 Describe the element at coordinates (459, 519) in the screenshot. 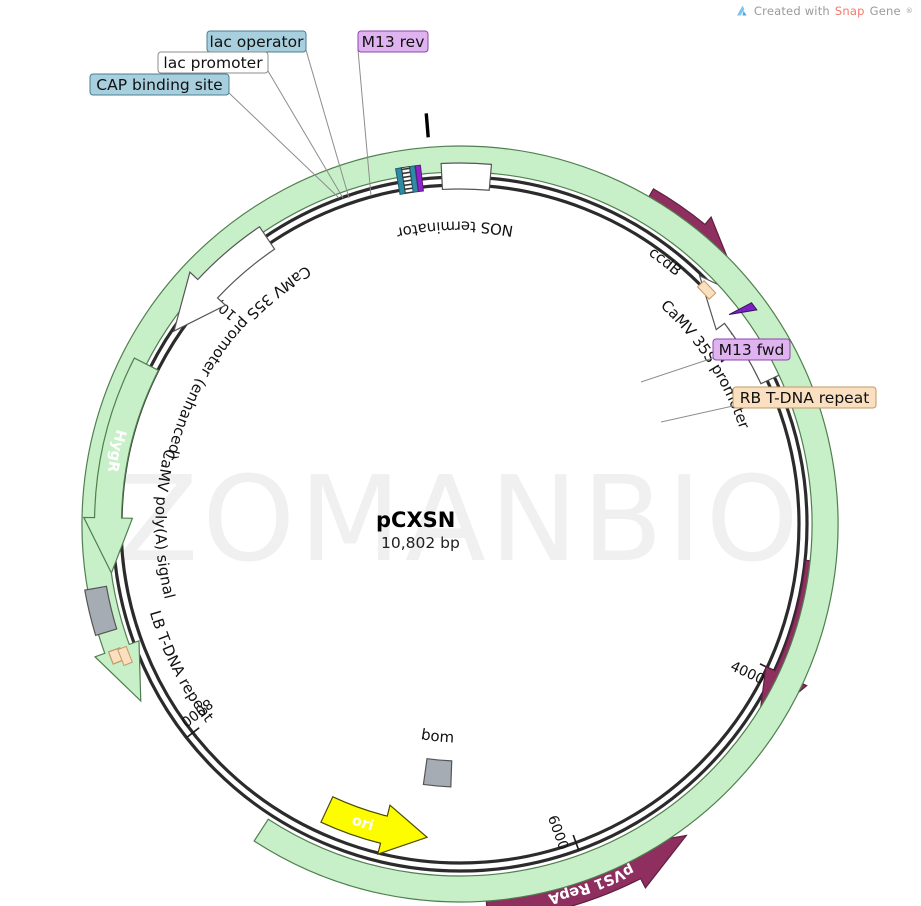

I see `watermark-text: ZOMANBIO` at that location.